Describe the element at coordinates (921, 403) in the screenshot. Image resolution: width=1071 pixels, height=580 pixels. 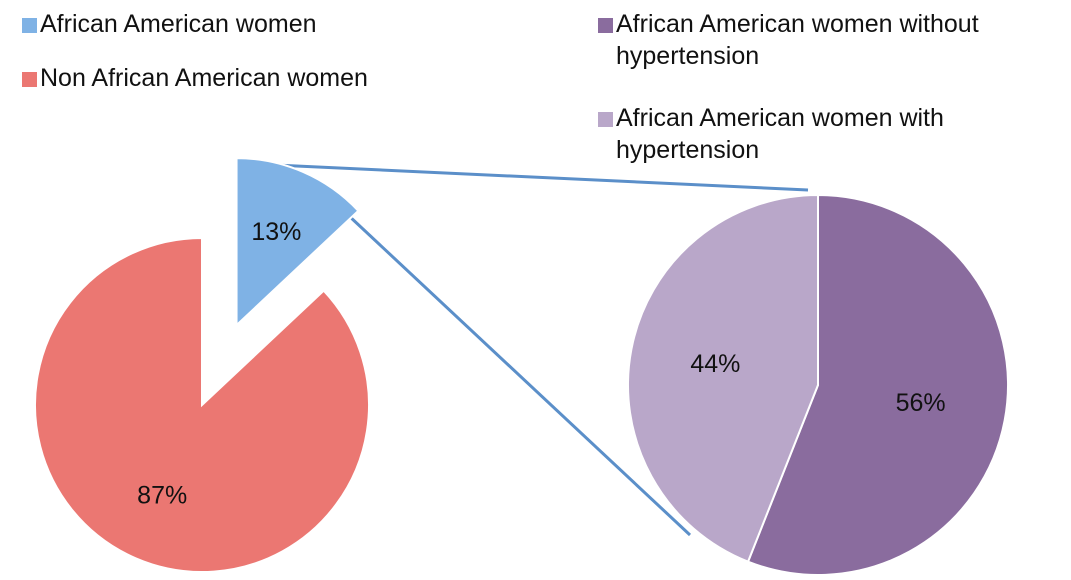
I see `data-label: 56%` at that location.